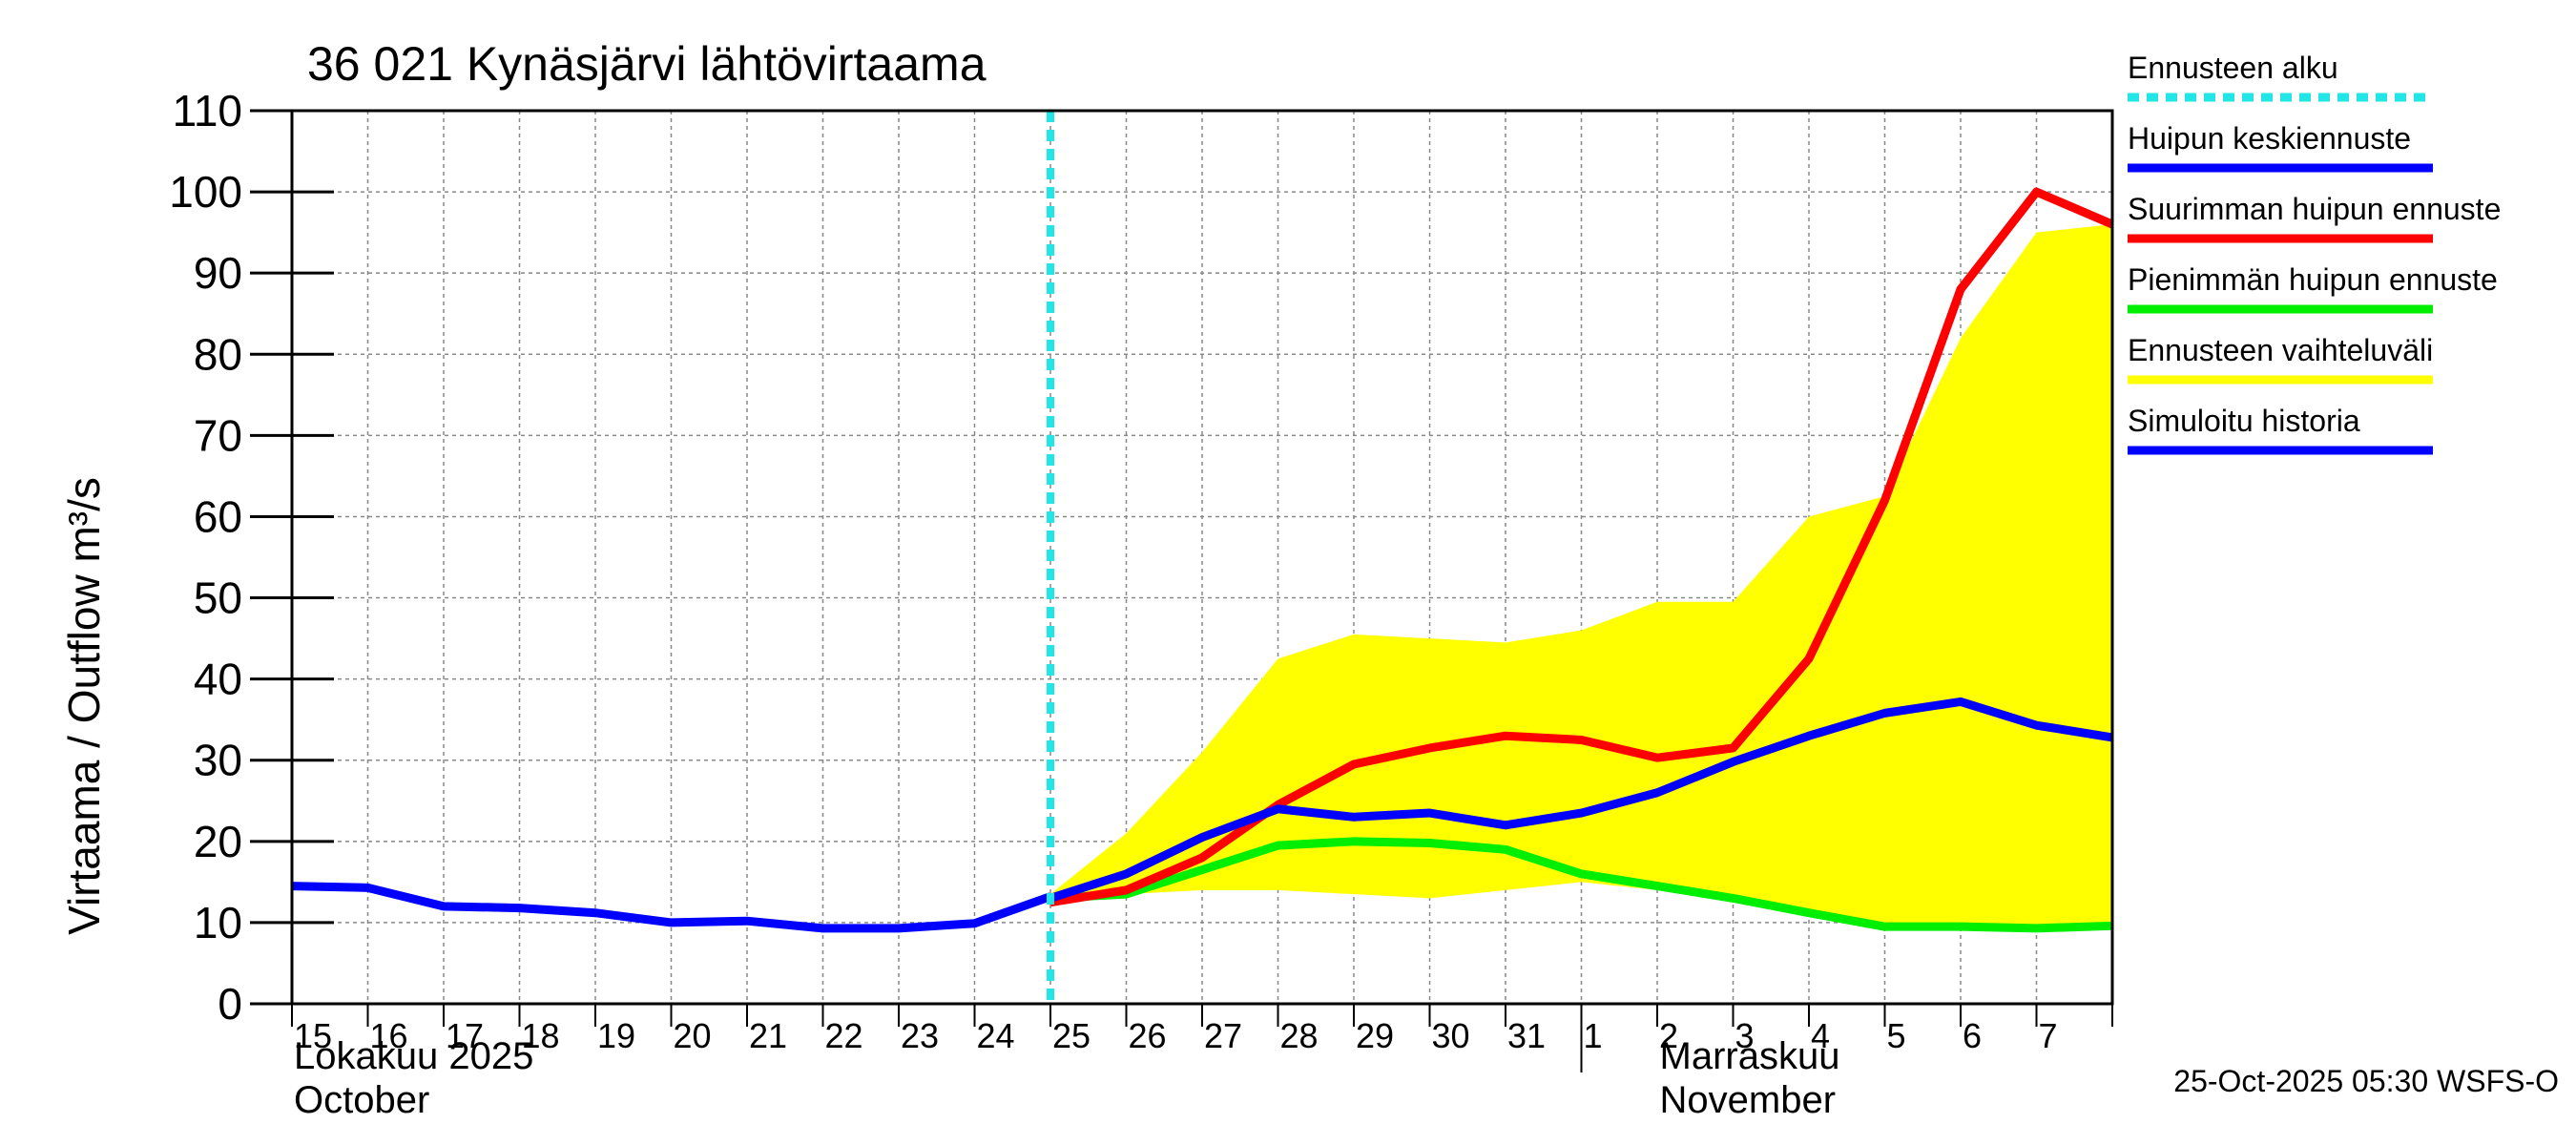  I want to click on chart-title: 36 021 Kynäsjärvi lähtövirtaama, so click(647, 64).